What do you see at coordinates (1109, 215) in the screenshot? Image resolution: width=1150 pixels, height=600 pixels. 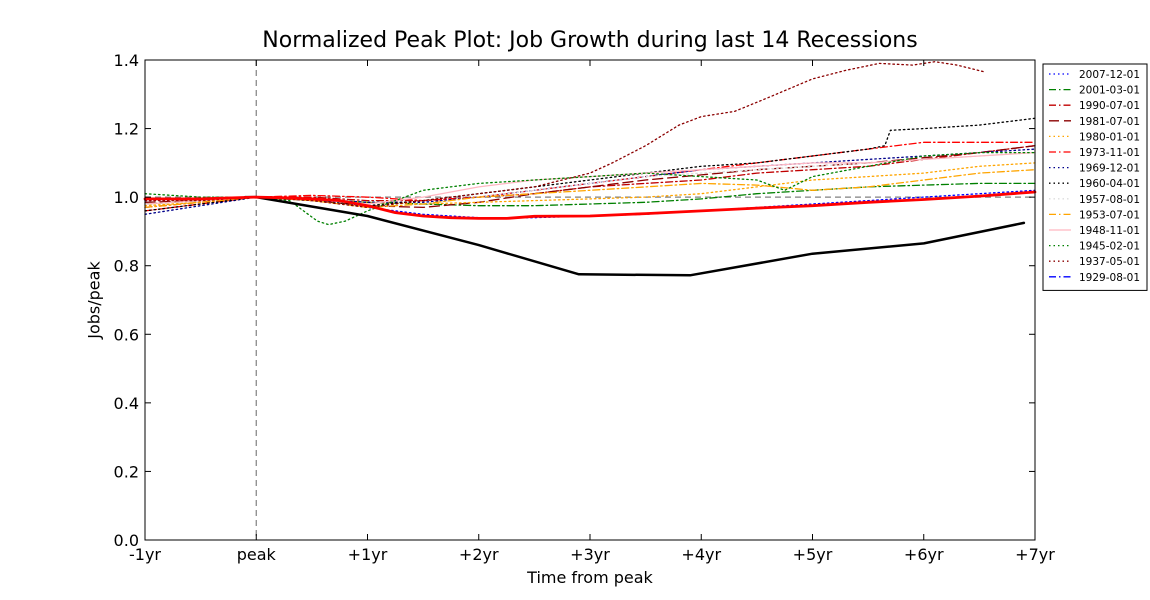 I see `legend-entry: 1953-07-01` at bounding box center [1109, 215].